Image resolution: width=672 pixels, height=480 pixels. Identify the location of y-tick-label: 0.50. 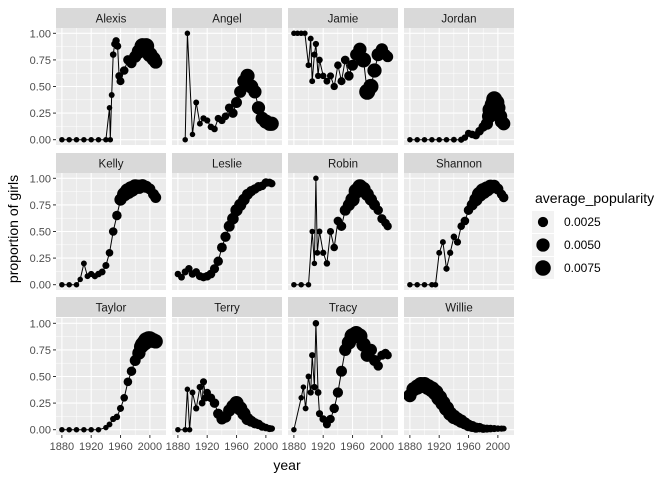
(40, 88).